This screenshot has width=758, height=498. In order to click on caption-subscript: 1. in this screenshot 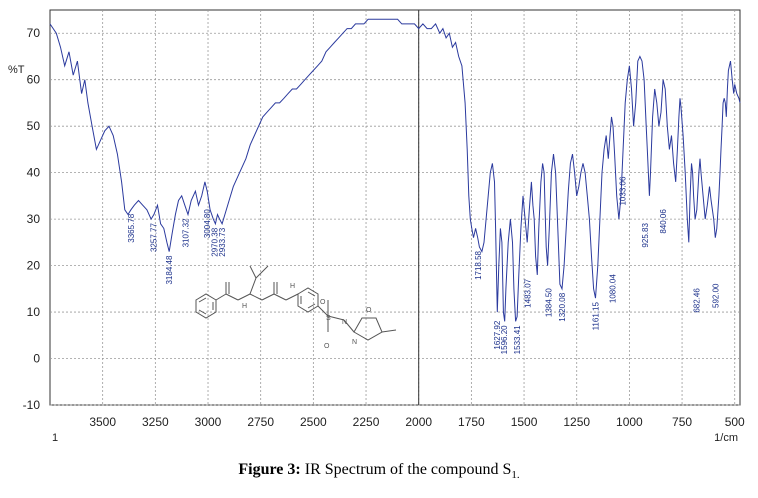, I will do `click(515, 475)`.